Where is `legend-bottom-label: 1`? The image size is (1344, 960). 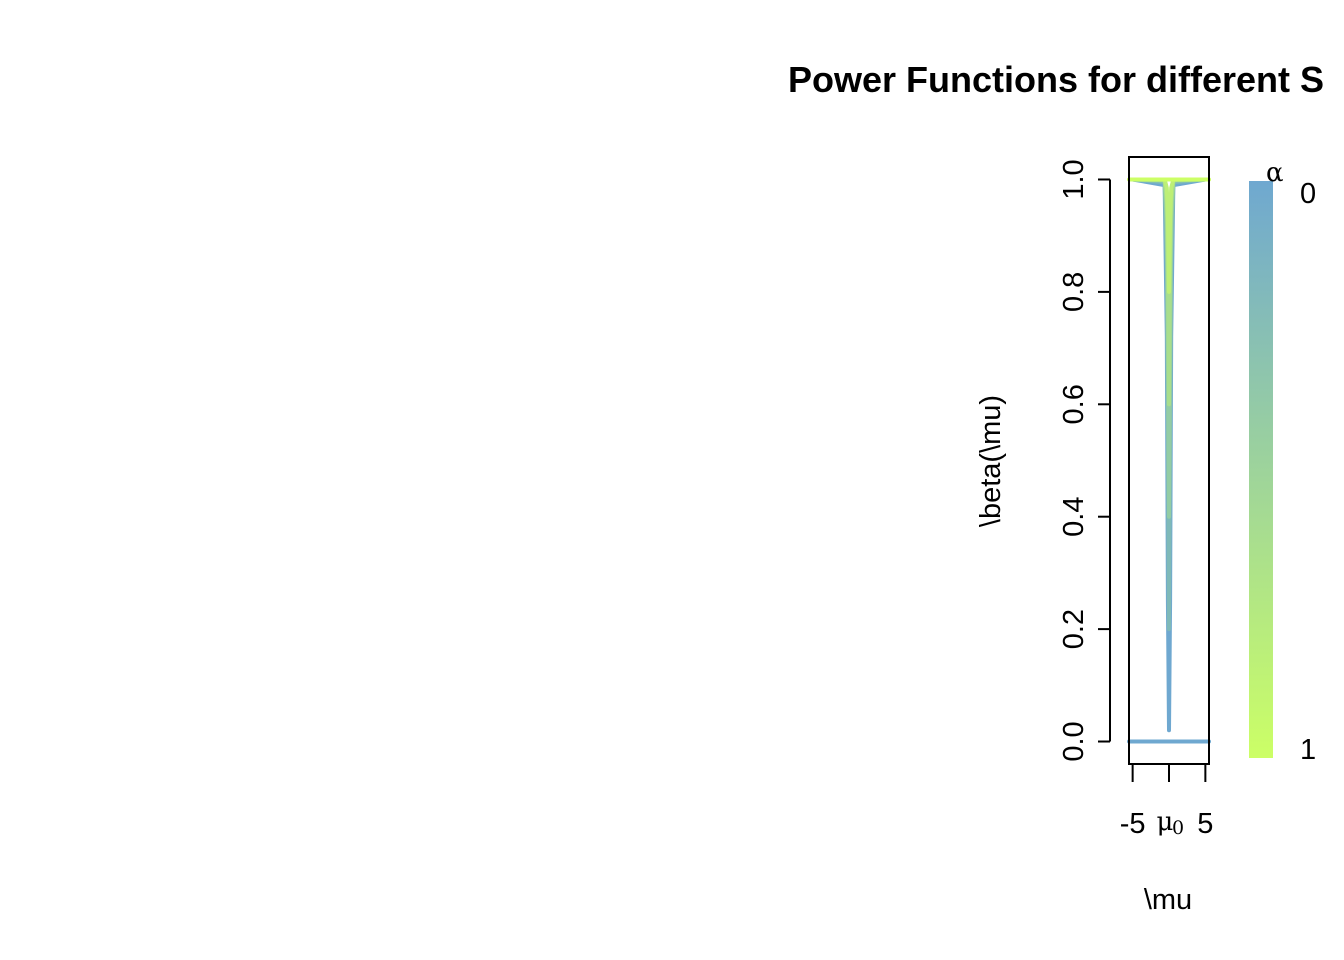
legend-bottom-label: 1 is located at coordinates (1308, 750).